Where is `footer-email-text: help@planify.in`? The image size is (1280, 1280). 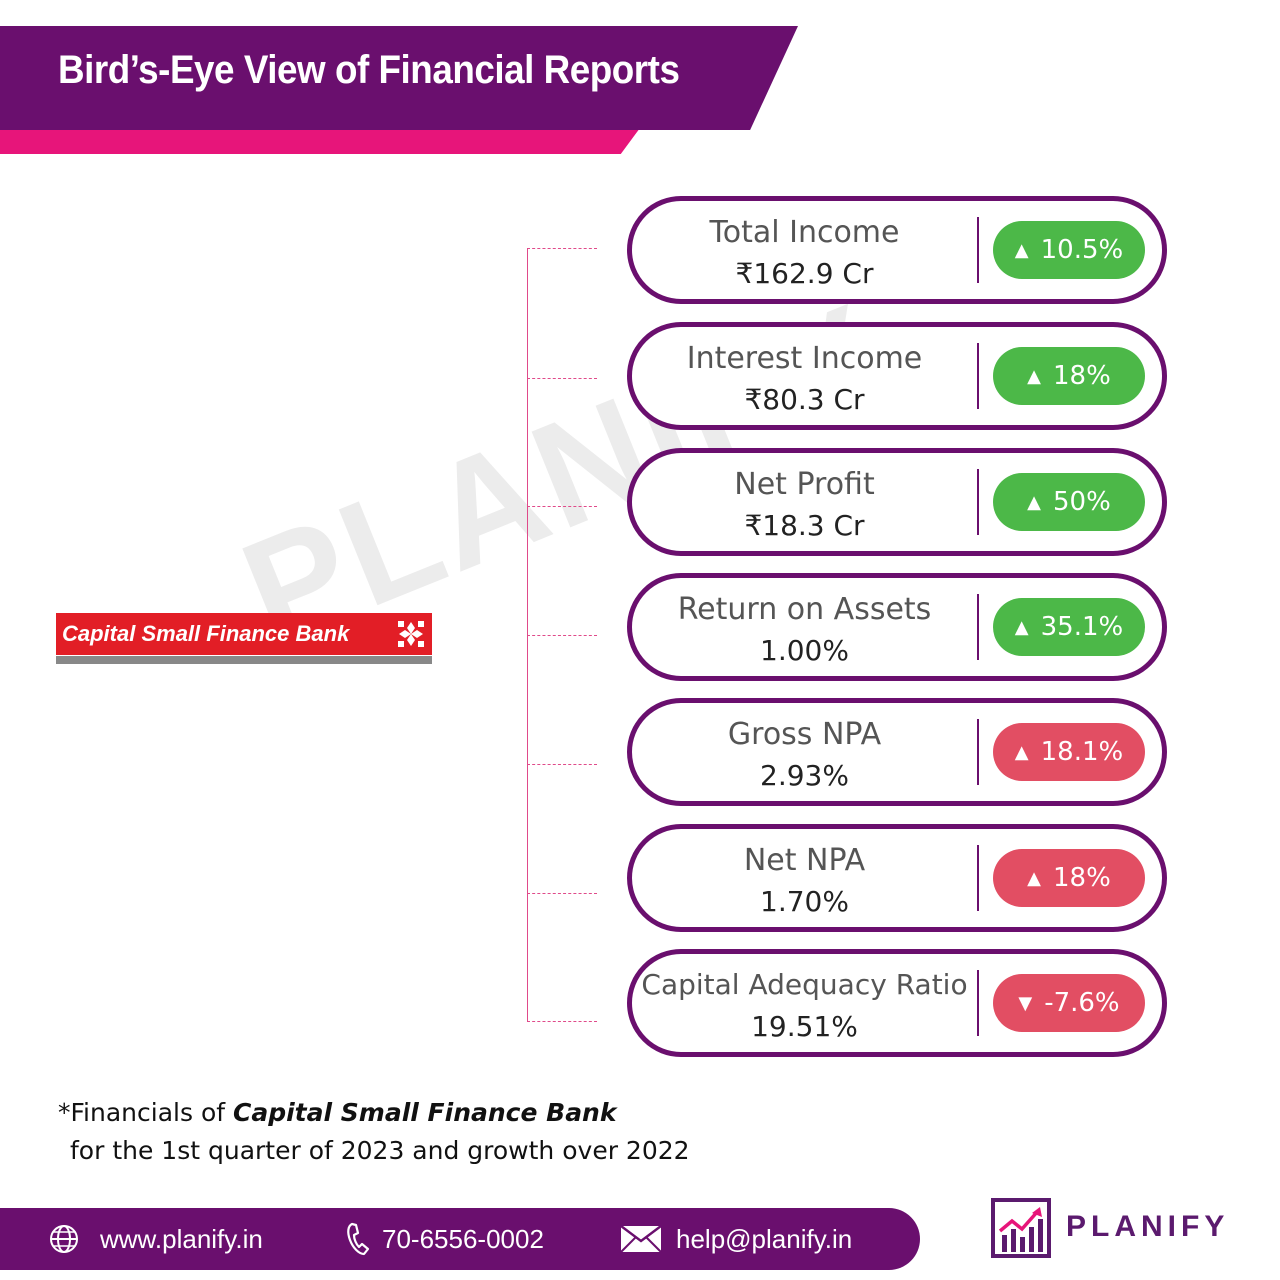 footer-email-text: help@planify.in is located at coordinates (764, 1238).